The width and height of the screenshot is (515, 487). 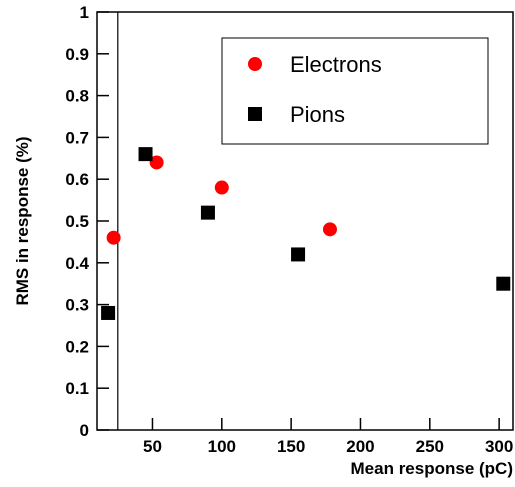 What do you see at coordinates (432, 468) in the screenshot?
I see `x-axis-label: Mean response (pC)` at bounding box center [432, 468].